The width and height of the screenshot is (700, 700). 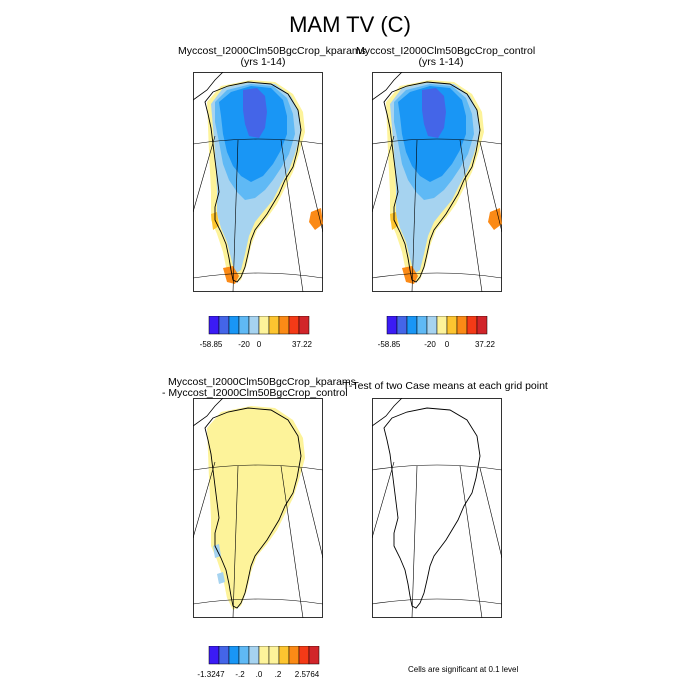 What do you see at coordinates (240, 674) in the screenshot?
I see `colorbar-tick-label: -.2` at bounding box center [240, 674].